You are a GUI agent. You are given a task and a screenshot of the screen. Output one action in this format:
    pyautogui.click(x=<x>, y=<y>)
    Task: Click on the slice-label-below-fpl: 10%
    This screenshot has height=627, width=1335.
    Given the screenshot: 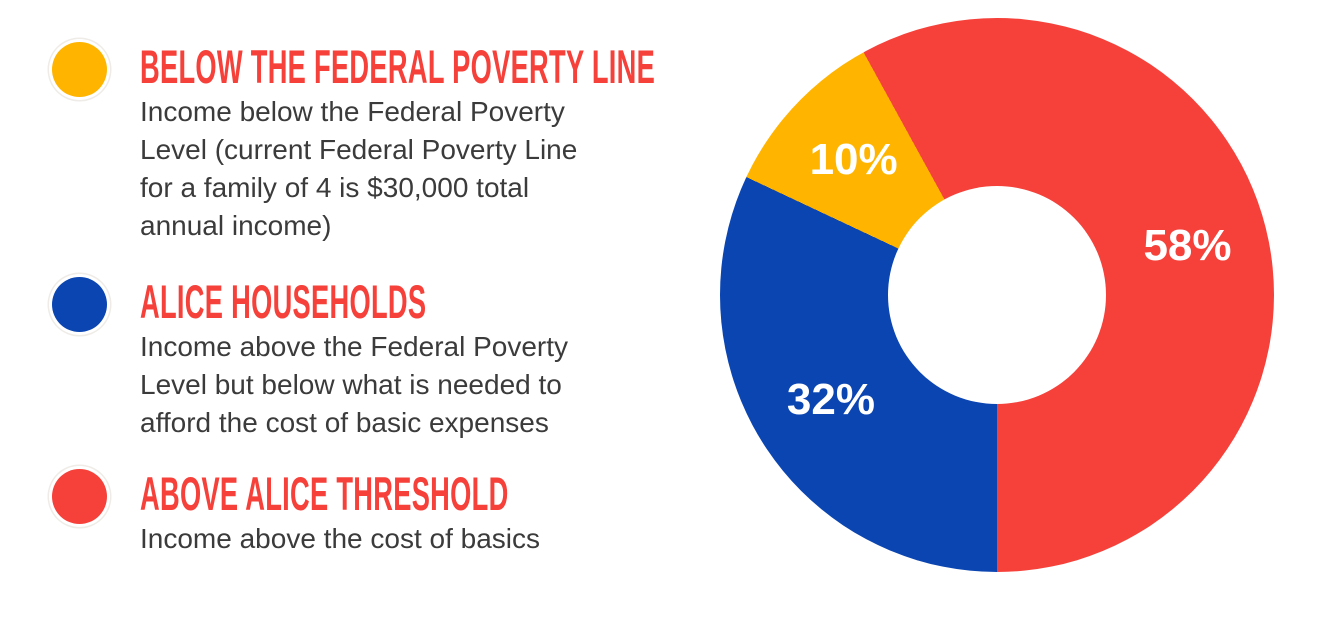 What is the action you would take?
    pyautogui.click(x=853, y=160)
    